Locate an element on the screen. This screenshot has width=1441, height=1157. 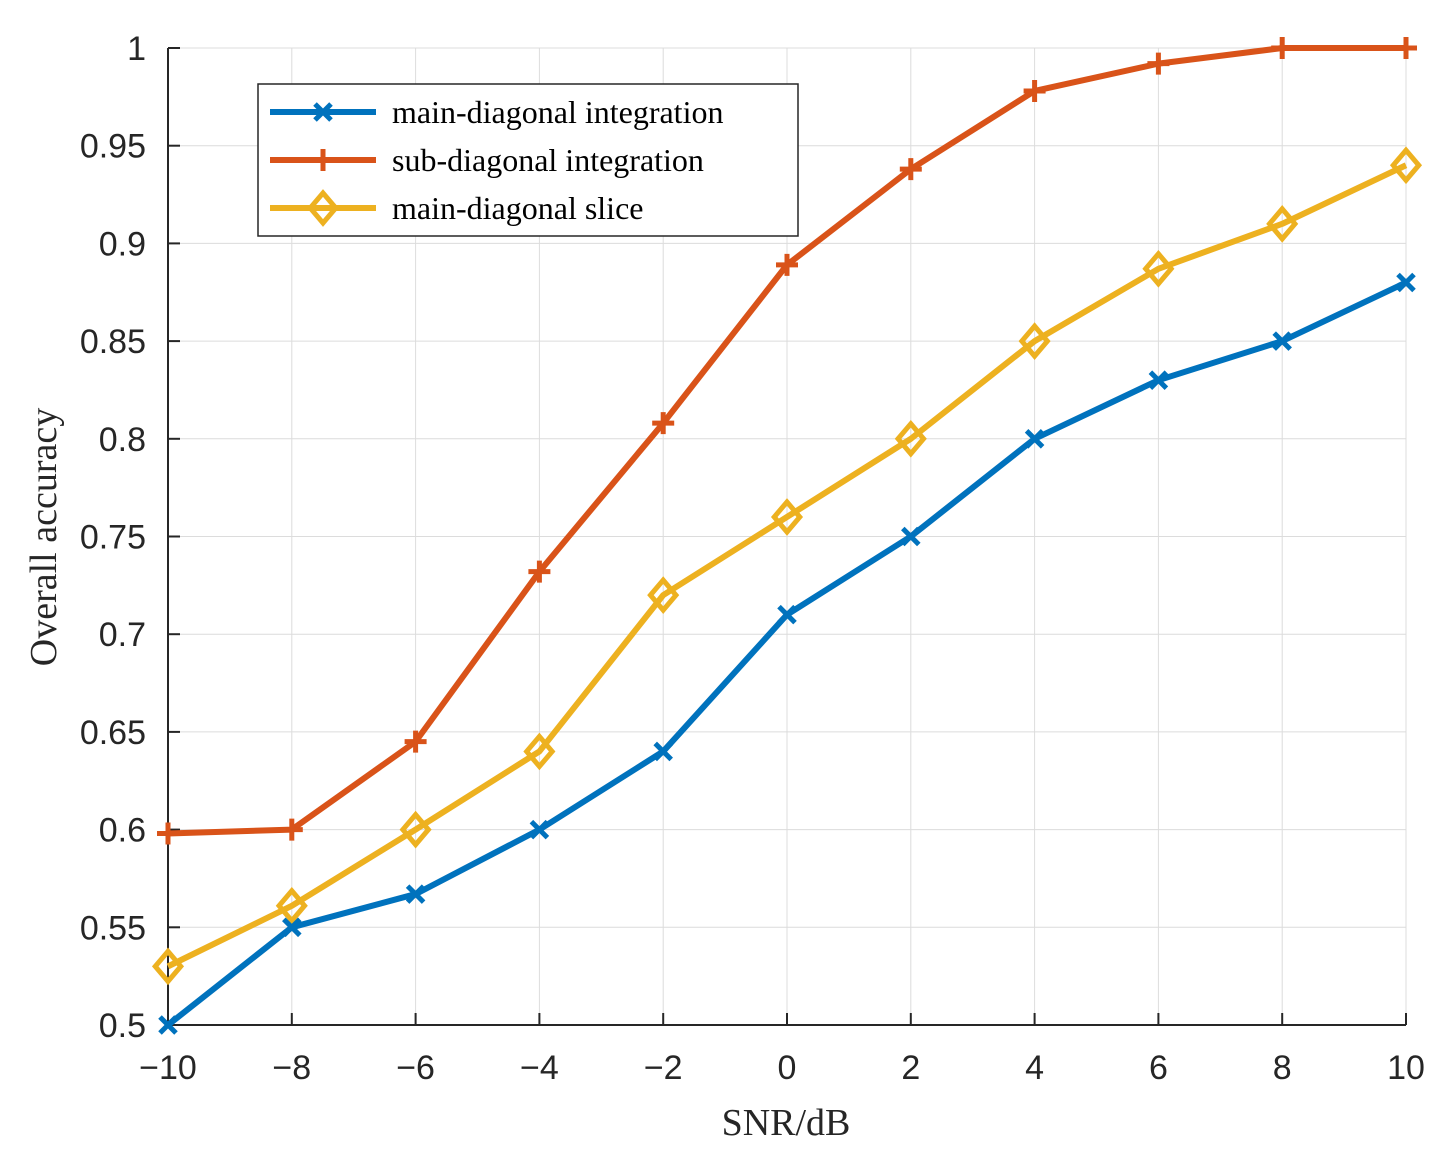
y-tick-label: 0.55 is located at coordinates (113, 928).